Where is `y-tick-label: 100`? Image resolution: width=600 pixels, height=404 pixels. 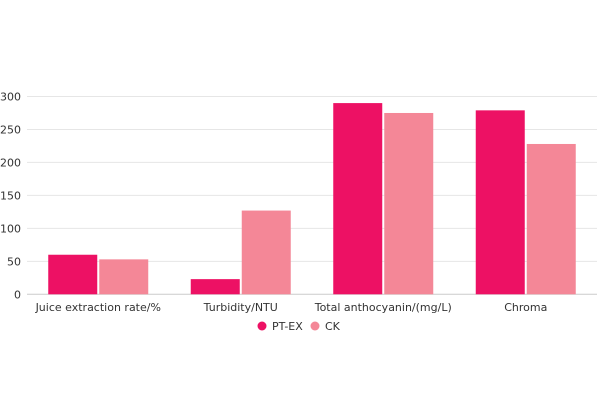
y-tick-label: 100 is located at coordinates (10, 228).